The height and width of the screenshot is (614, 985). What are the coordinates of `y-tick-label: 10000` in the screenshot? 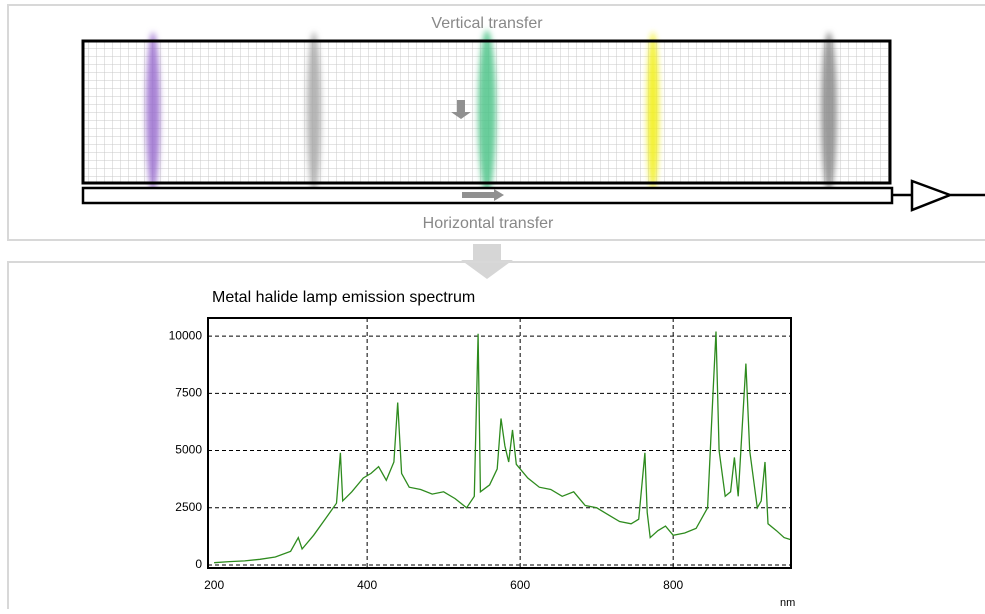 It's located at (186, 335).